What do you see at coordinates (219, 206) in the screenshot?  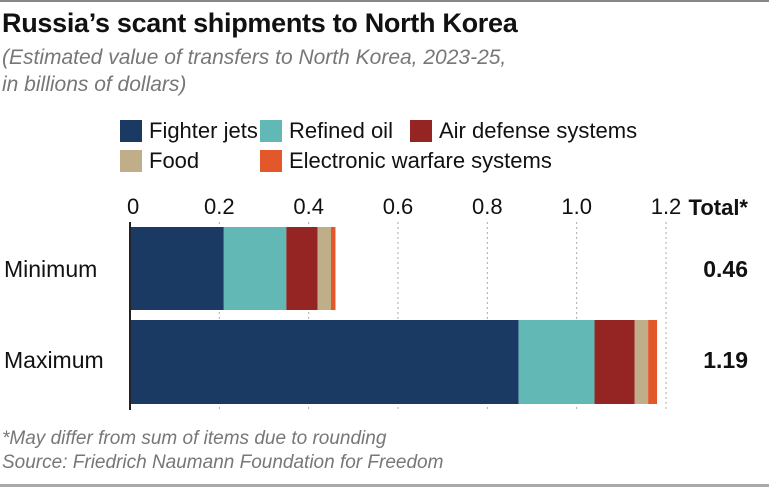 I see `x-tick-label: 0.2` at bounding box center [219, 206].